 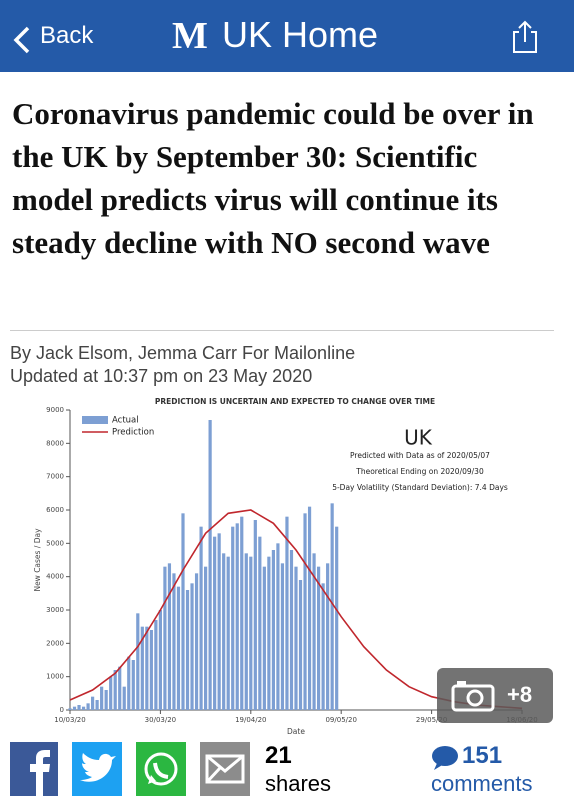 What do you see at coordinates (225, 769) in the screenshot?
I see `email-button` at bounding box center [225, 769].